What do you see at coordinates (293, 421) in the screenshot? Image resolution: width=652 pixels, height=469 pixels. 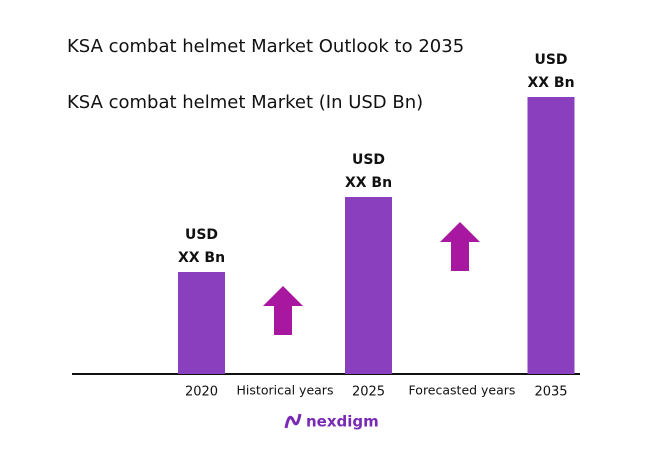 I see `logo-icon` at bounding box center [293, 421].